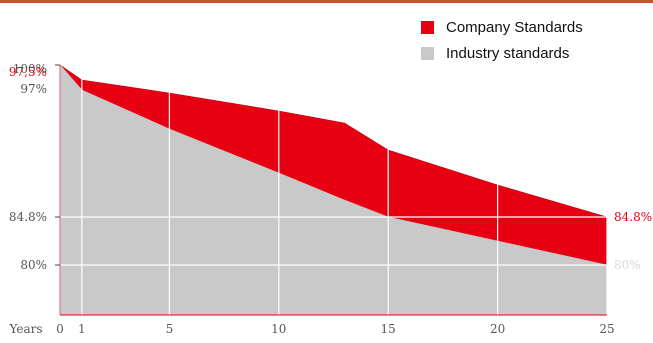  I want to click on legend-item-company: Company Standards, so click(502, 27).